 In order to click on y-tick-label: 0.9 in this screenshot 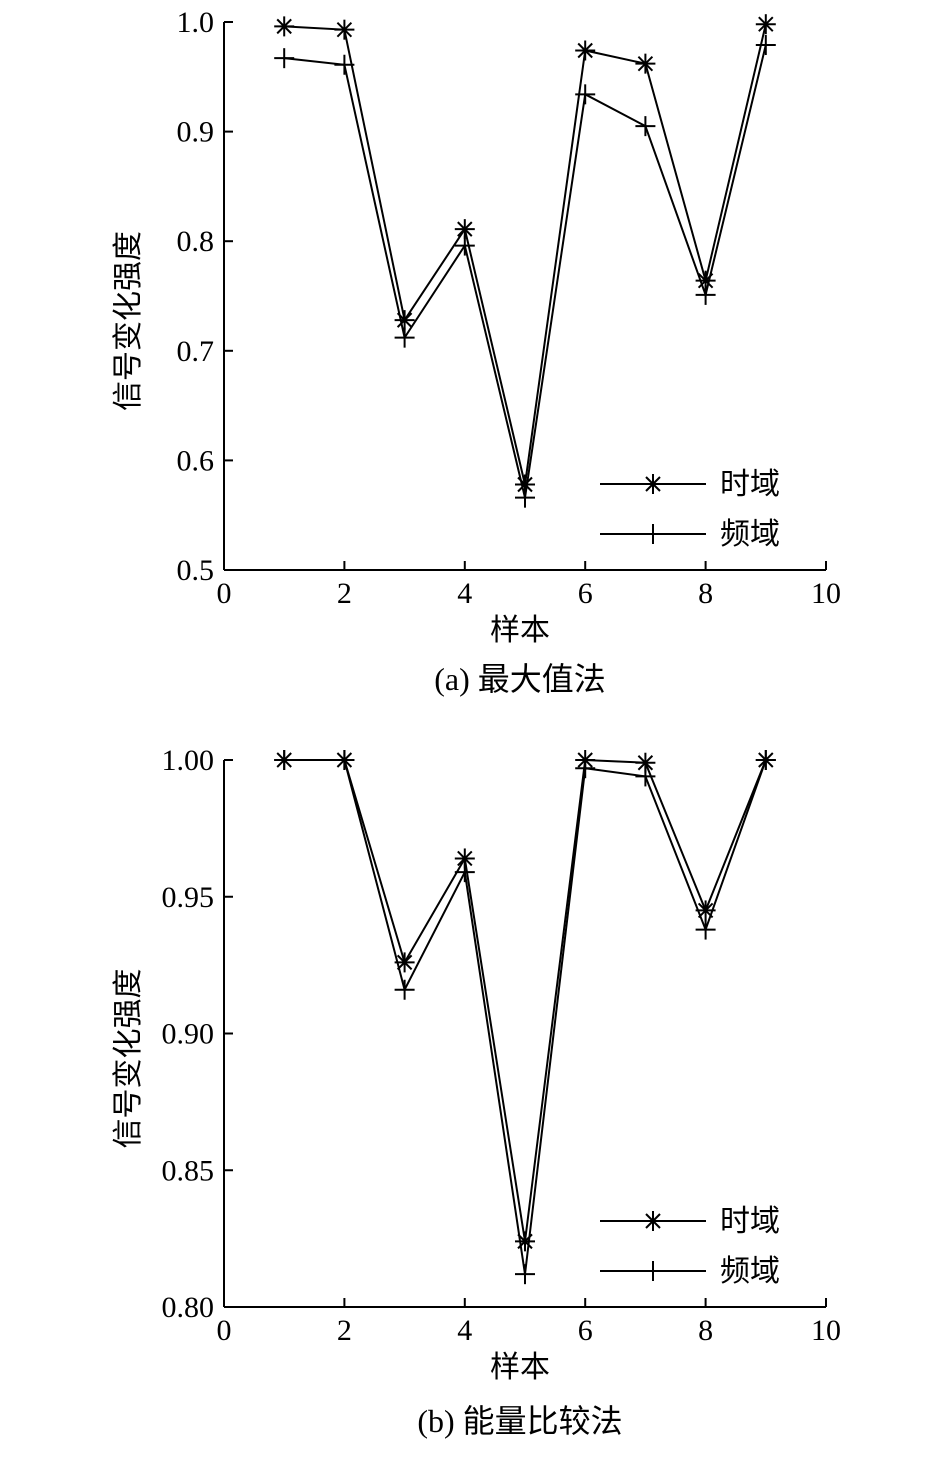, I will do `click(196, 132)`.